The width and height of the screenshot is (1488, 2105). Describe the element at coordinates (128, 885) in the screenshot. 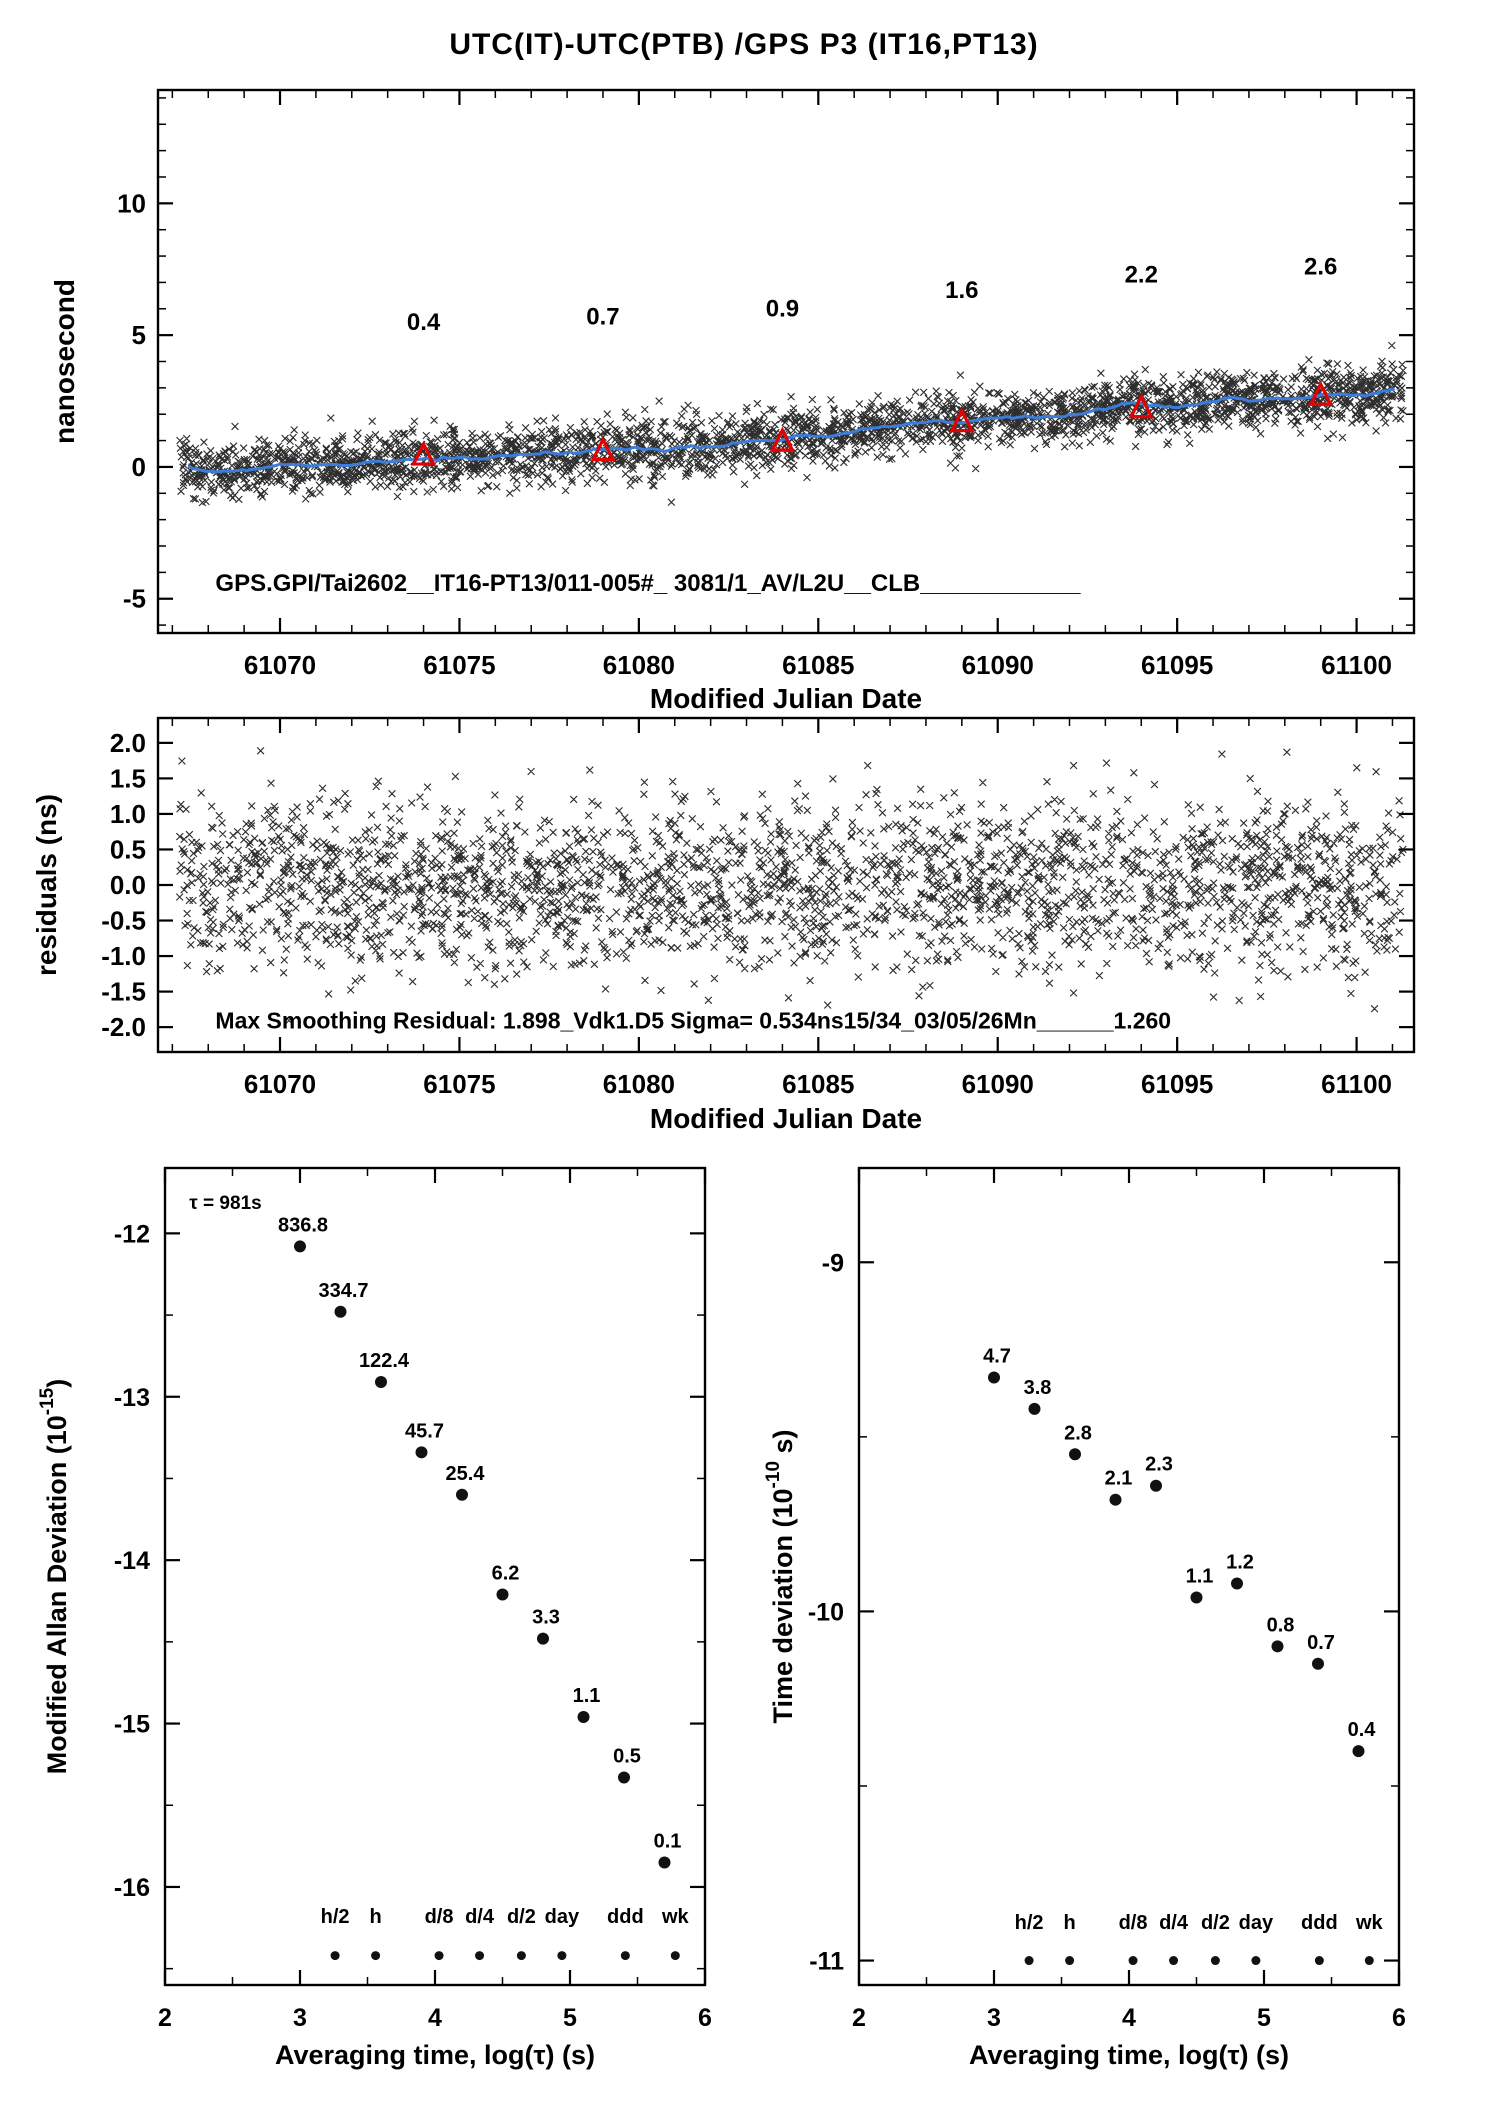

I see `y-tick-label: 0.0` at that location.